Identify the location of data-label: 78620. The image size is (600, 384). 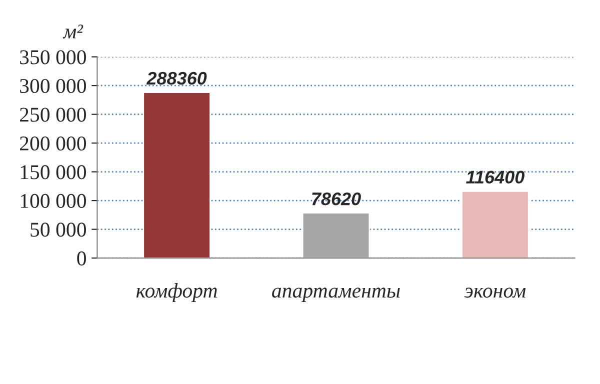
(336, 199).